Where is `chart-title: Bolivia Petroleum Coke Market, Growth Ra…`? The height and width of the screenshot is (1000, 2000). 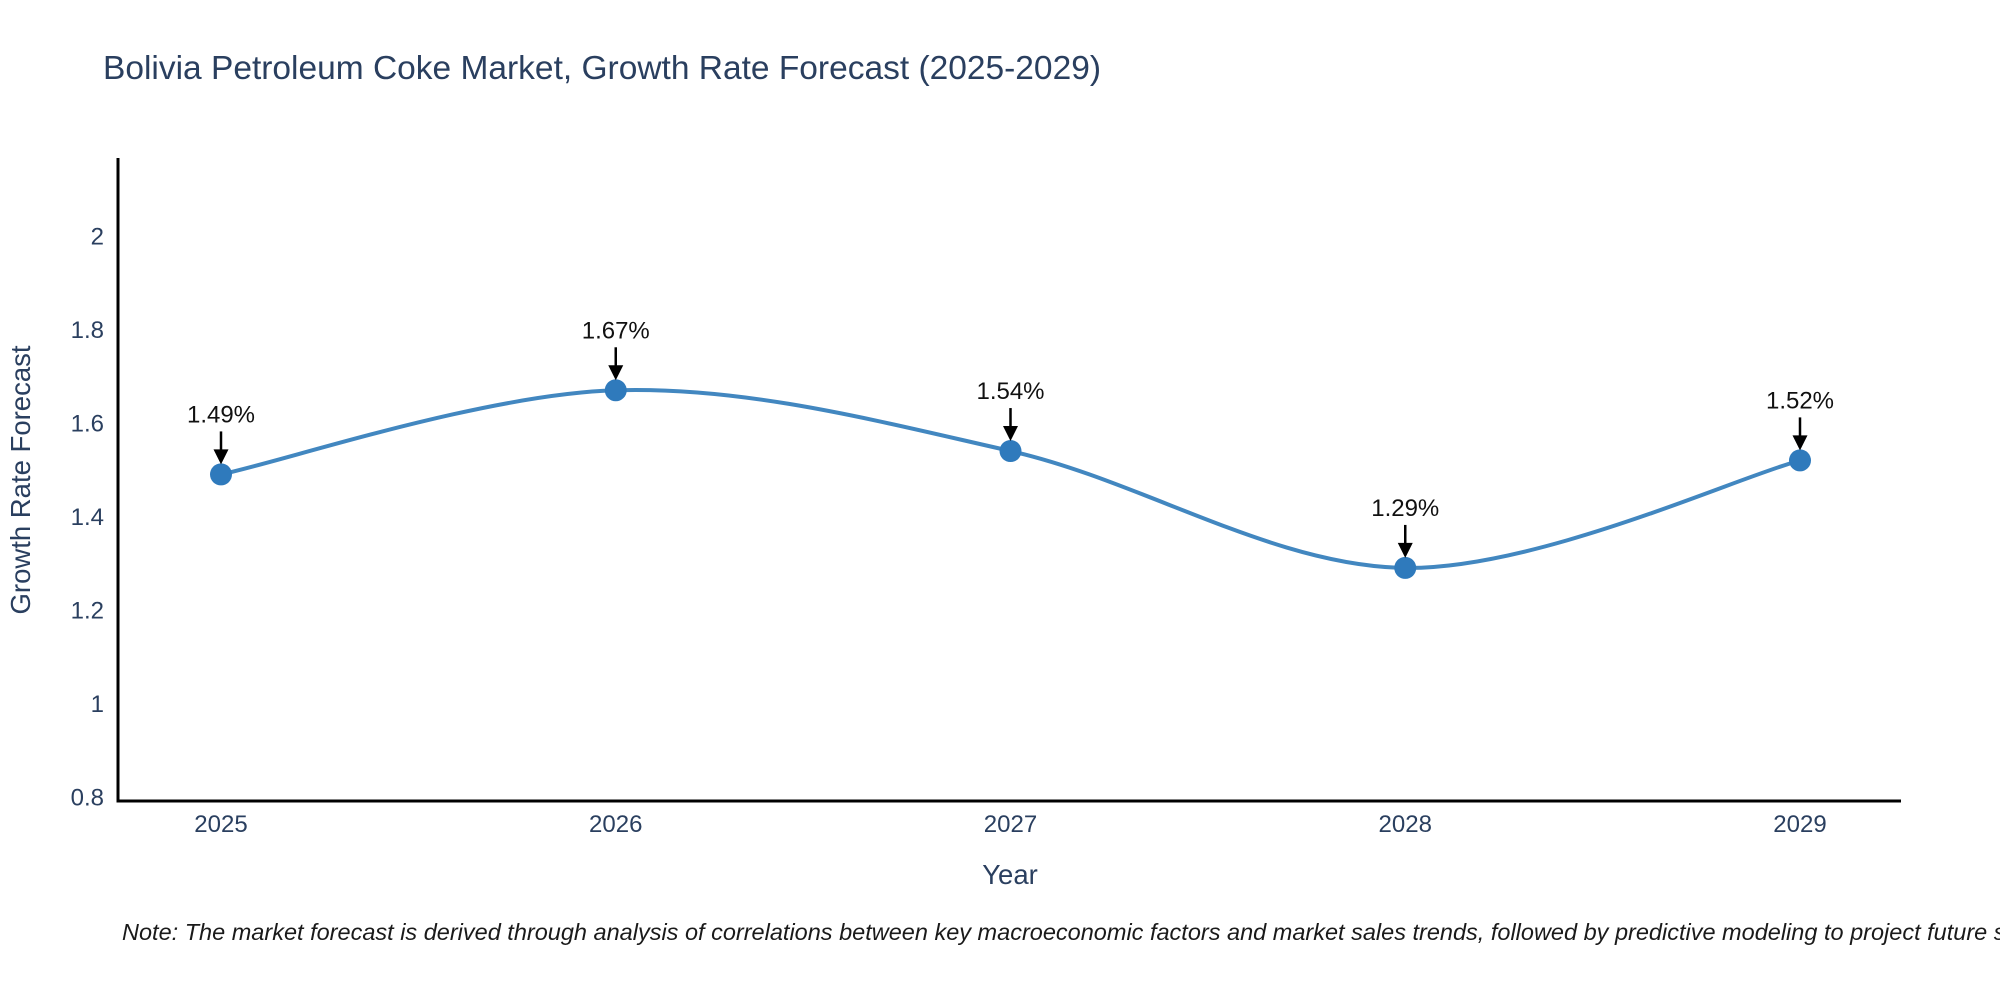 chart-title: Bolivia Petroleum Coke Market, Growth Ra… is located at coordinates (602, 68).